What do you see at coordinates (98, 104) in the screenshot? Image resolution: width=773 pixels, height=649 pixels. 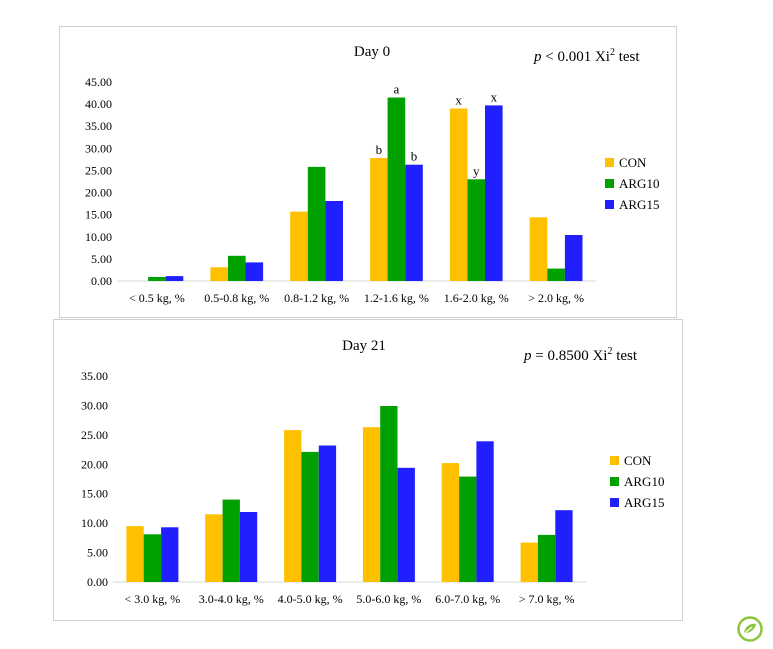 I see `y-tick-label: 40.00` at bounding box center [98, 104].